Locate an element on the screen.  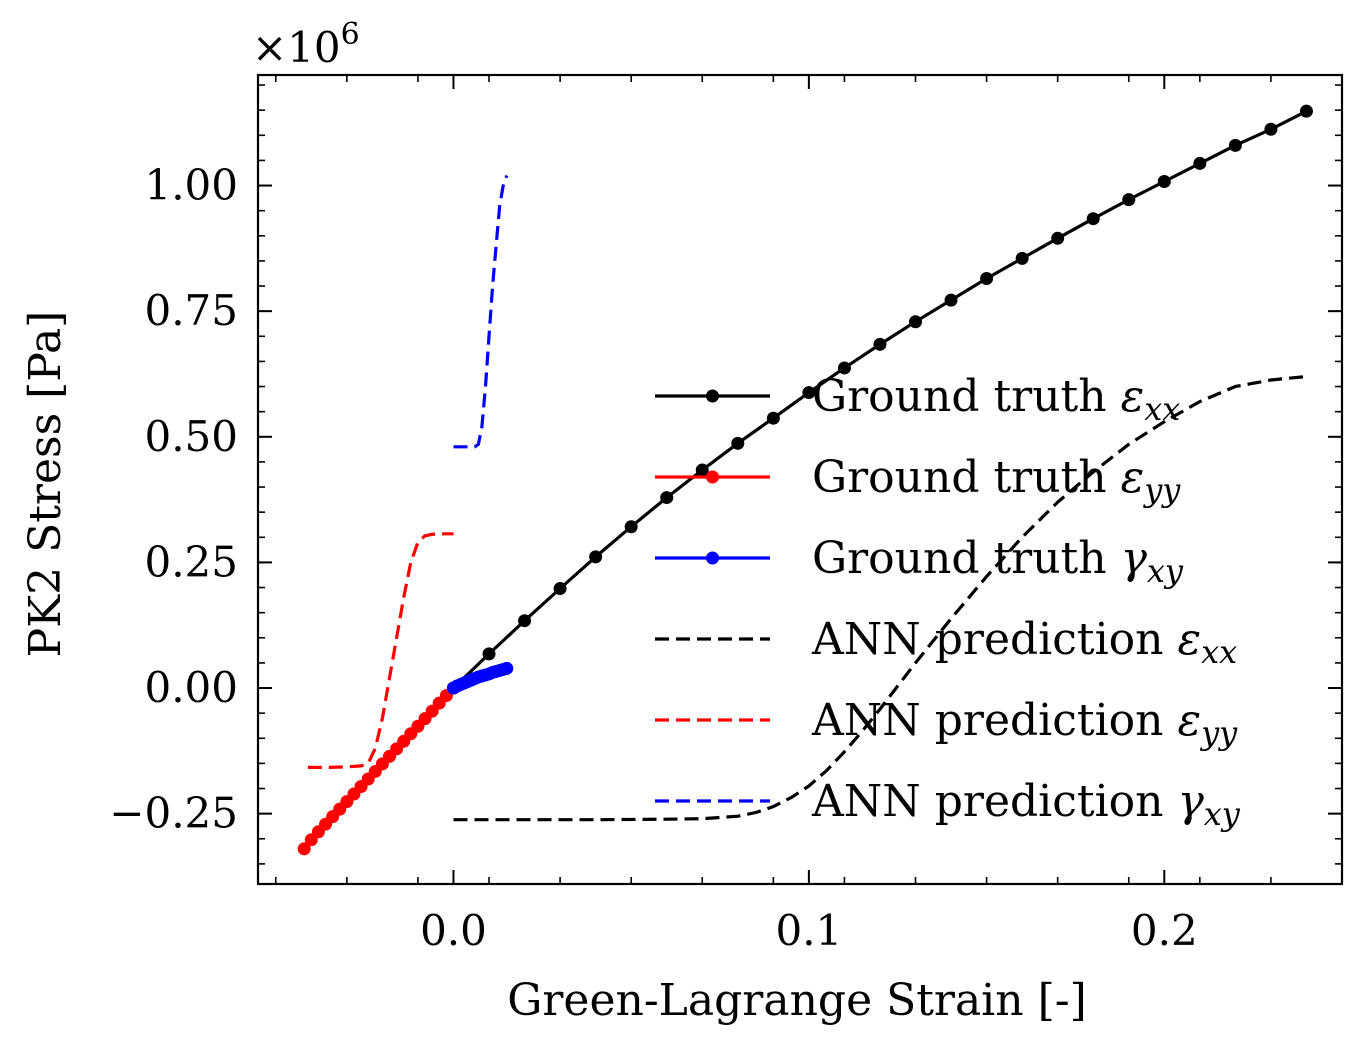
legend-entry-0: Ground truth εxx is located at coordinates (917, 399).